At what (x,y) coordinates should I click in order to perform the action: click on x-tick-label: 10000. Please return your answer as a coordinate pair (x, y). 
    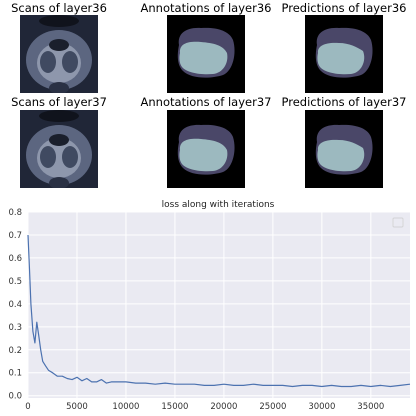
    Looking at the image, I should click on (125, 407).